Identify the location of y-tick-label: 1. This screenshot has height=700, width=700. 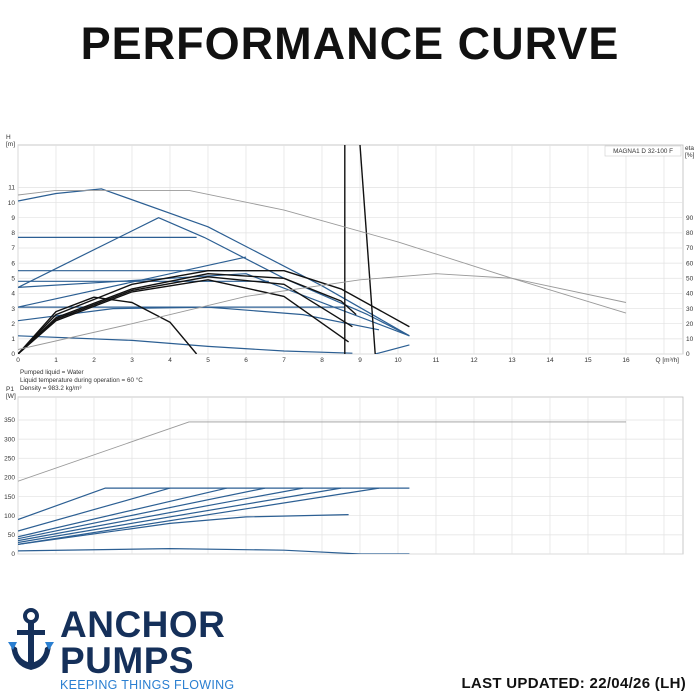
(13, 339).